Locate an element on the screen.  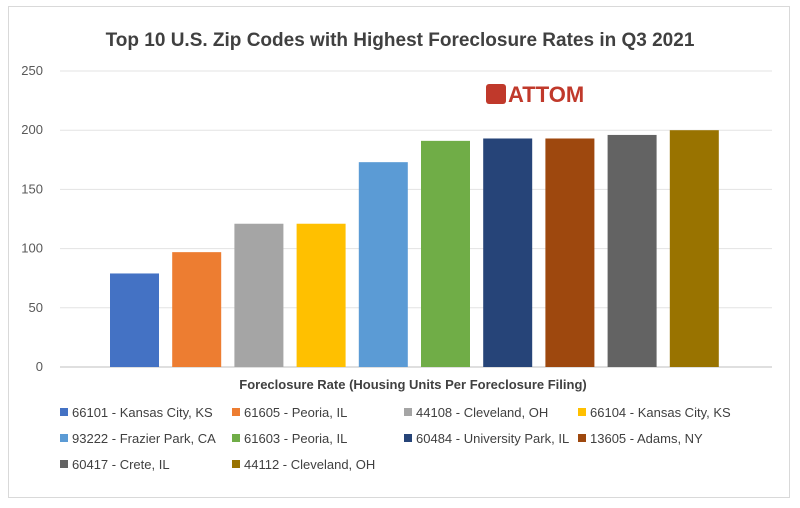
legend-item: 66101 - Kansas City, KS is located at coordinates (136, 412).